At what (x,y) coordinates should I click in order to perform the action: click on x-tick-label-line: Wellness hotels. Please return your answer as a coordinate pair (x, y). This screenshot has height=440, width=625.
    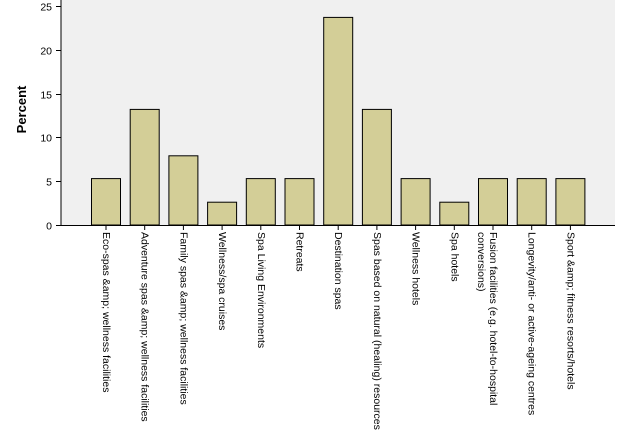
    Looking at the image, I should click on (416, 268).